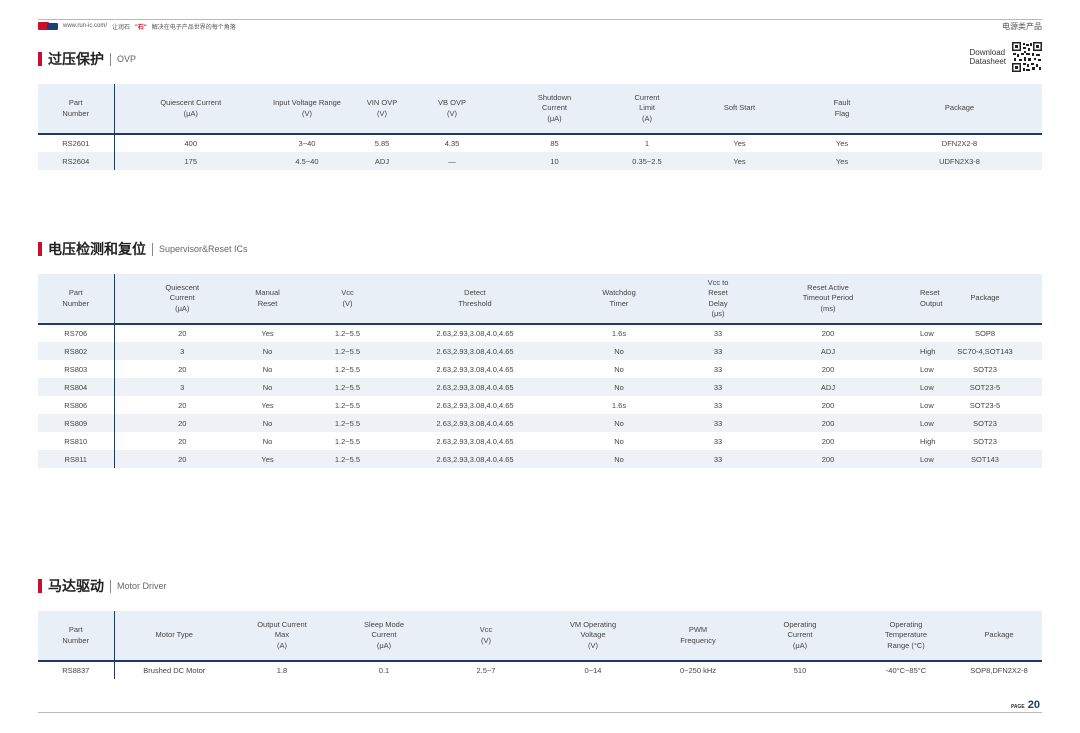 This screenshot has width=1080, height=733. What do you see at coordinates (554, 161) in the screenshot?
I see `table-cell: 10` at bounding box center [554, 161].